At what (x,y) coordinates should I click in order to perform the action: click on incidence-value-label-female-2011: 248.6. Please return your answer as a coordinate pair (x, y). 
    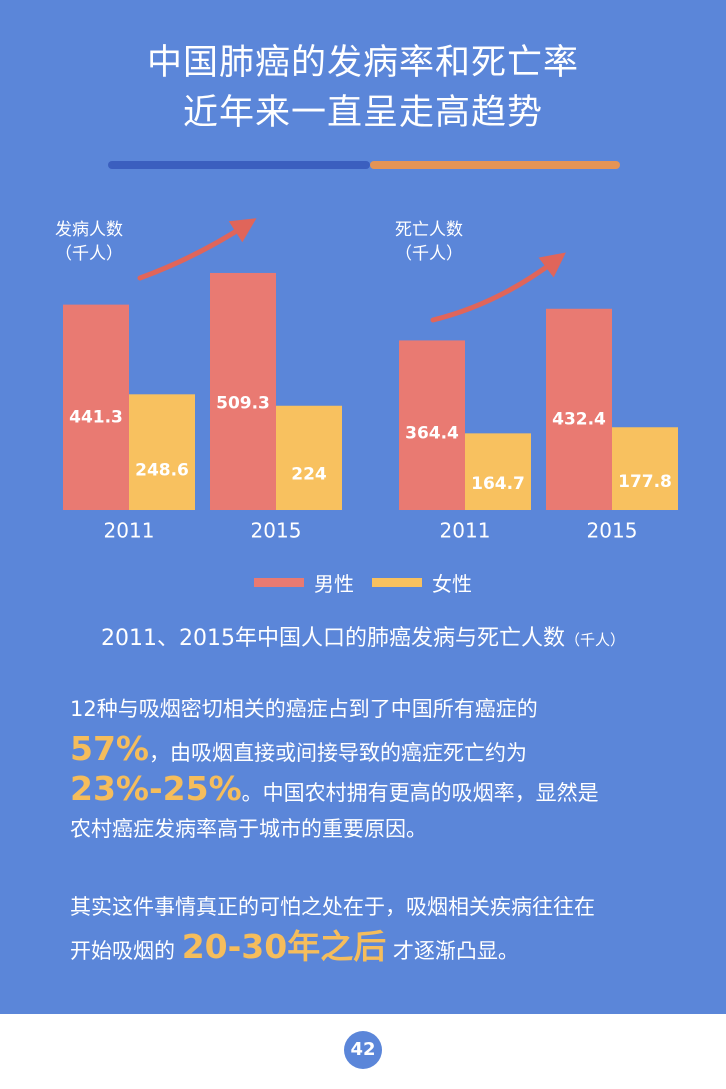
    Looking at the image, I should click on (162, 471).